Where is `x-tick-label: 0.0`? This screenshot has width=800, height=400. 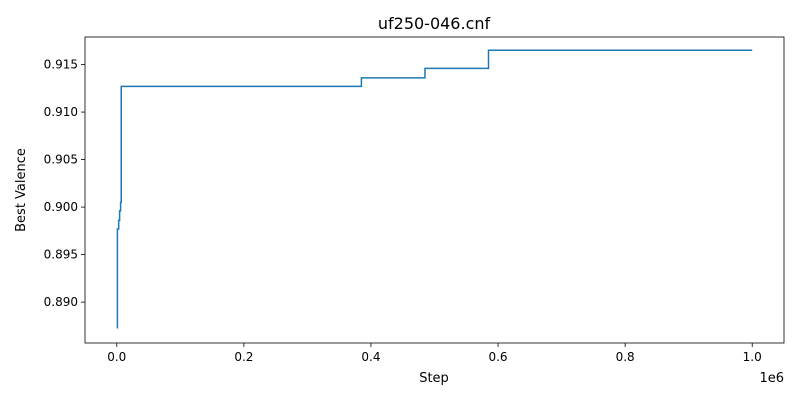
x-tick-label: 0.0 is located at coordinates (116, 357).